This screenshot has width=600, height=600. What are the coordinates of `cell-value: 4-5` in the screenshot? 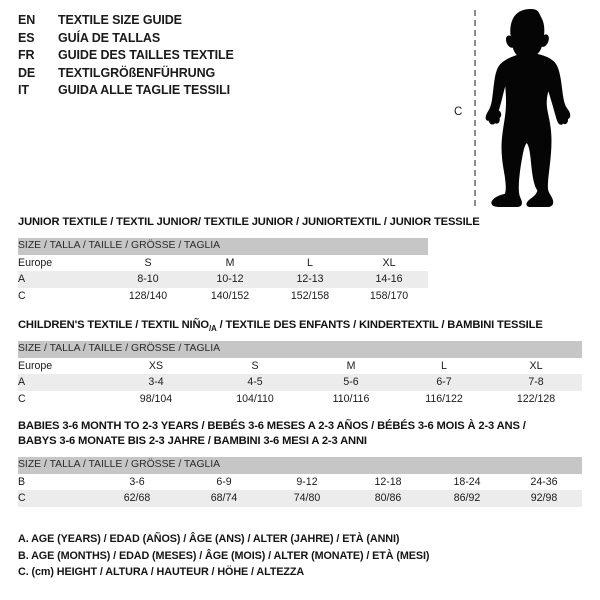 It's located at (255, 382).